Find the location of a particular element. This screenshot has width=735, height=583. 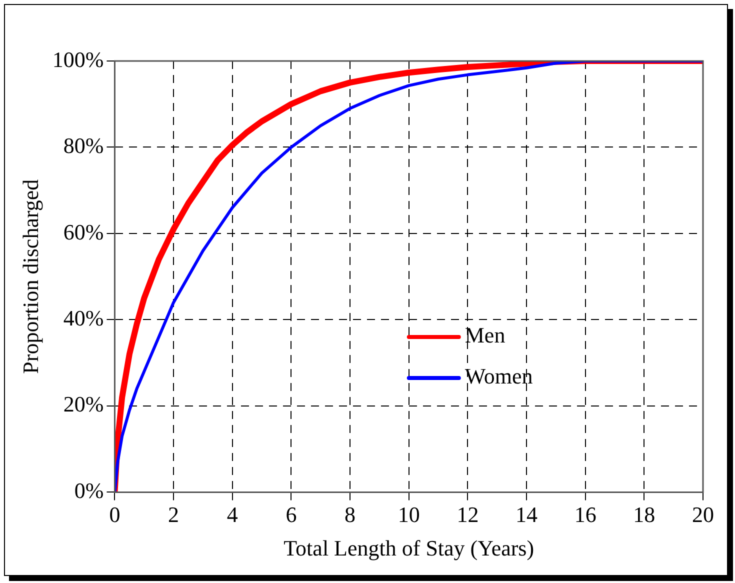

x-tick-label: 4 is located at coordinates (232, 515).